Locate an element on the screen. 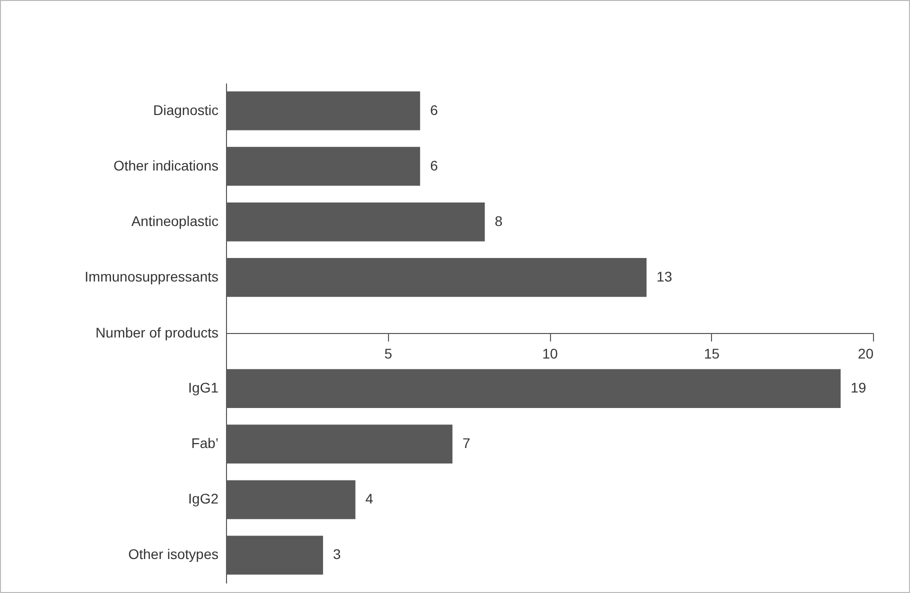  data-label: 4 is located at coordinates (369, 498).